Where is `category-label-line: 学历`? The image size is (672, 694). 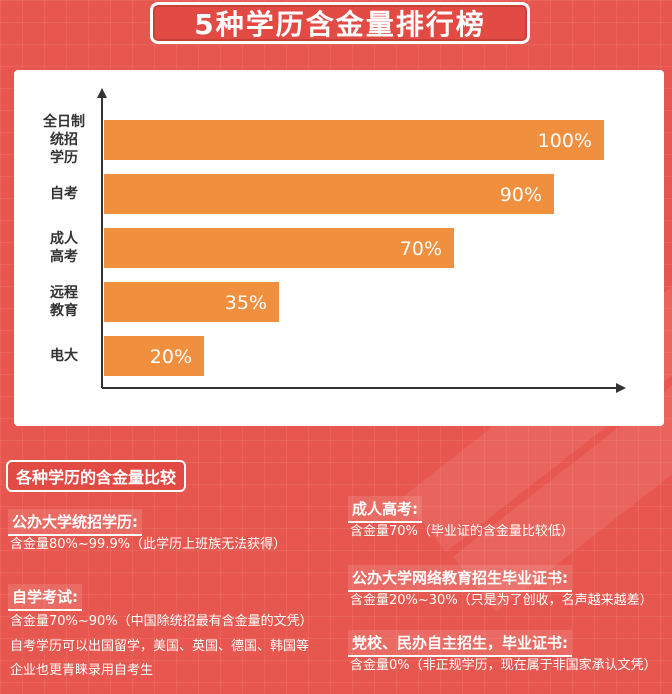
category-label-line: 学历 is located at coordinates (64, 158).